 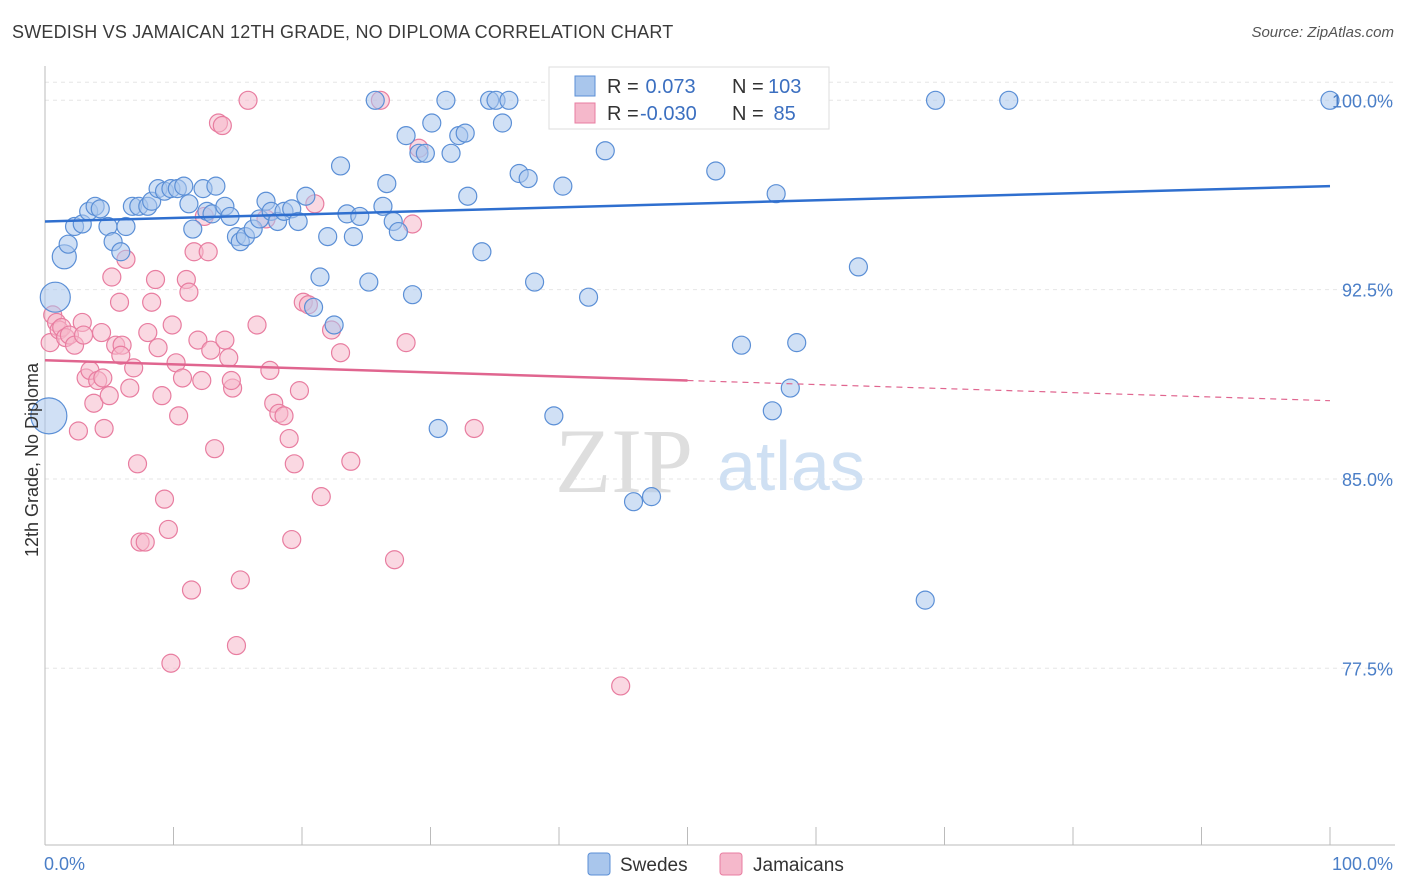 What do you see at coordinates (32, 459) in the screenshot?
I see `y-axis-label: 12th Grade, No Diploma` at bounding box center [32, 459].